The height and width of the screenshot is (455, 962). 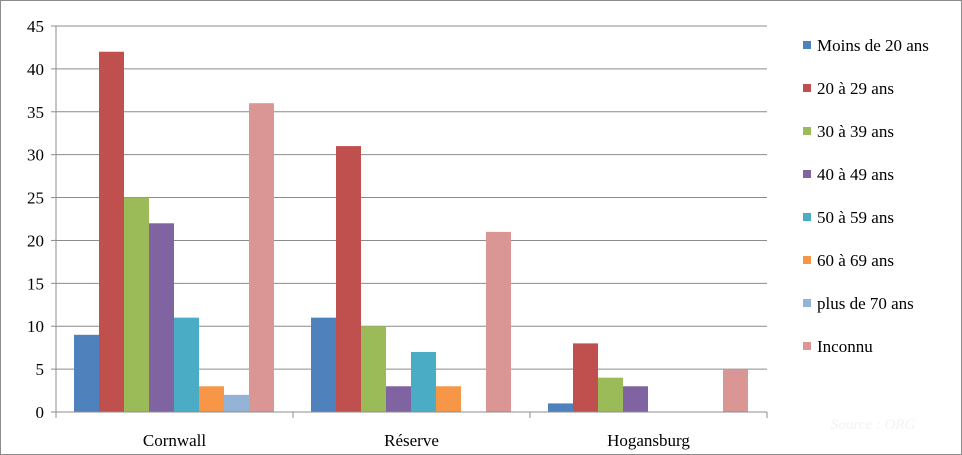 I want to click on y-tick-label: 15, so click(x=35, y=283).